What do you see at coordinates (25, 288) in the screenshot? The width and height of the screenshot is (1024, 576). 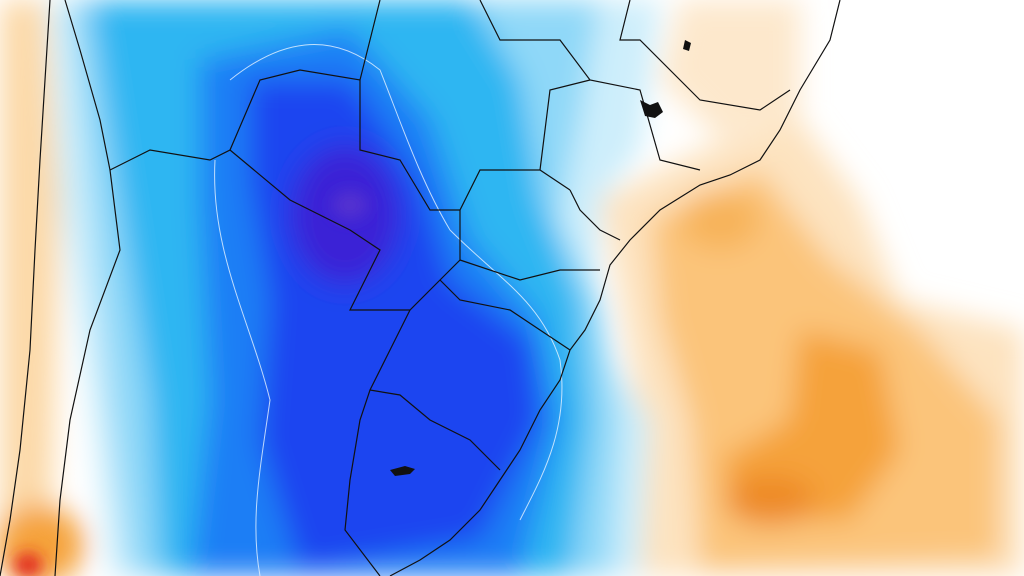 I see `coastline-west` at bounding box center [25, 288].